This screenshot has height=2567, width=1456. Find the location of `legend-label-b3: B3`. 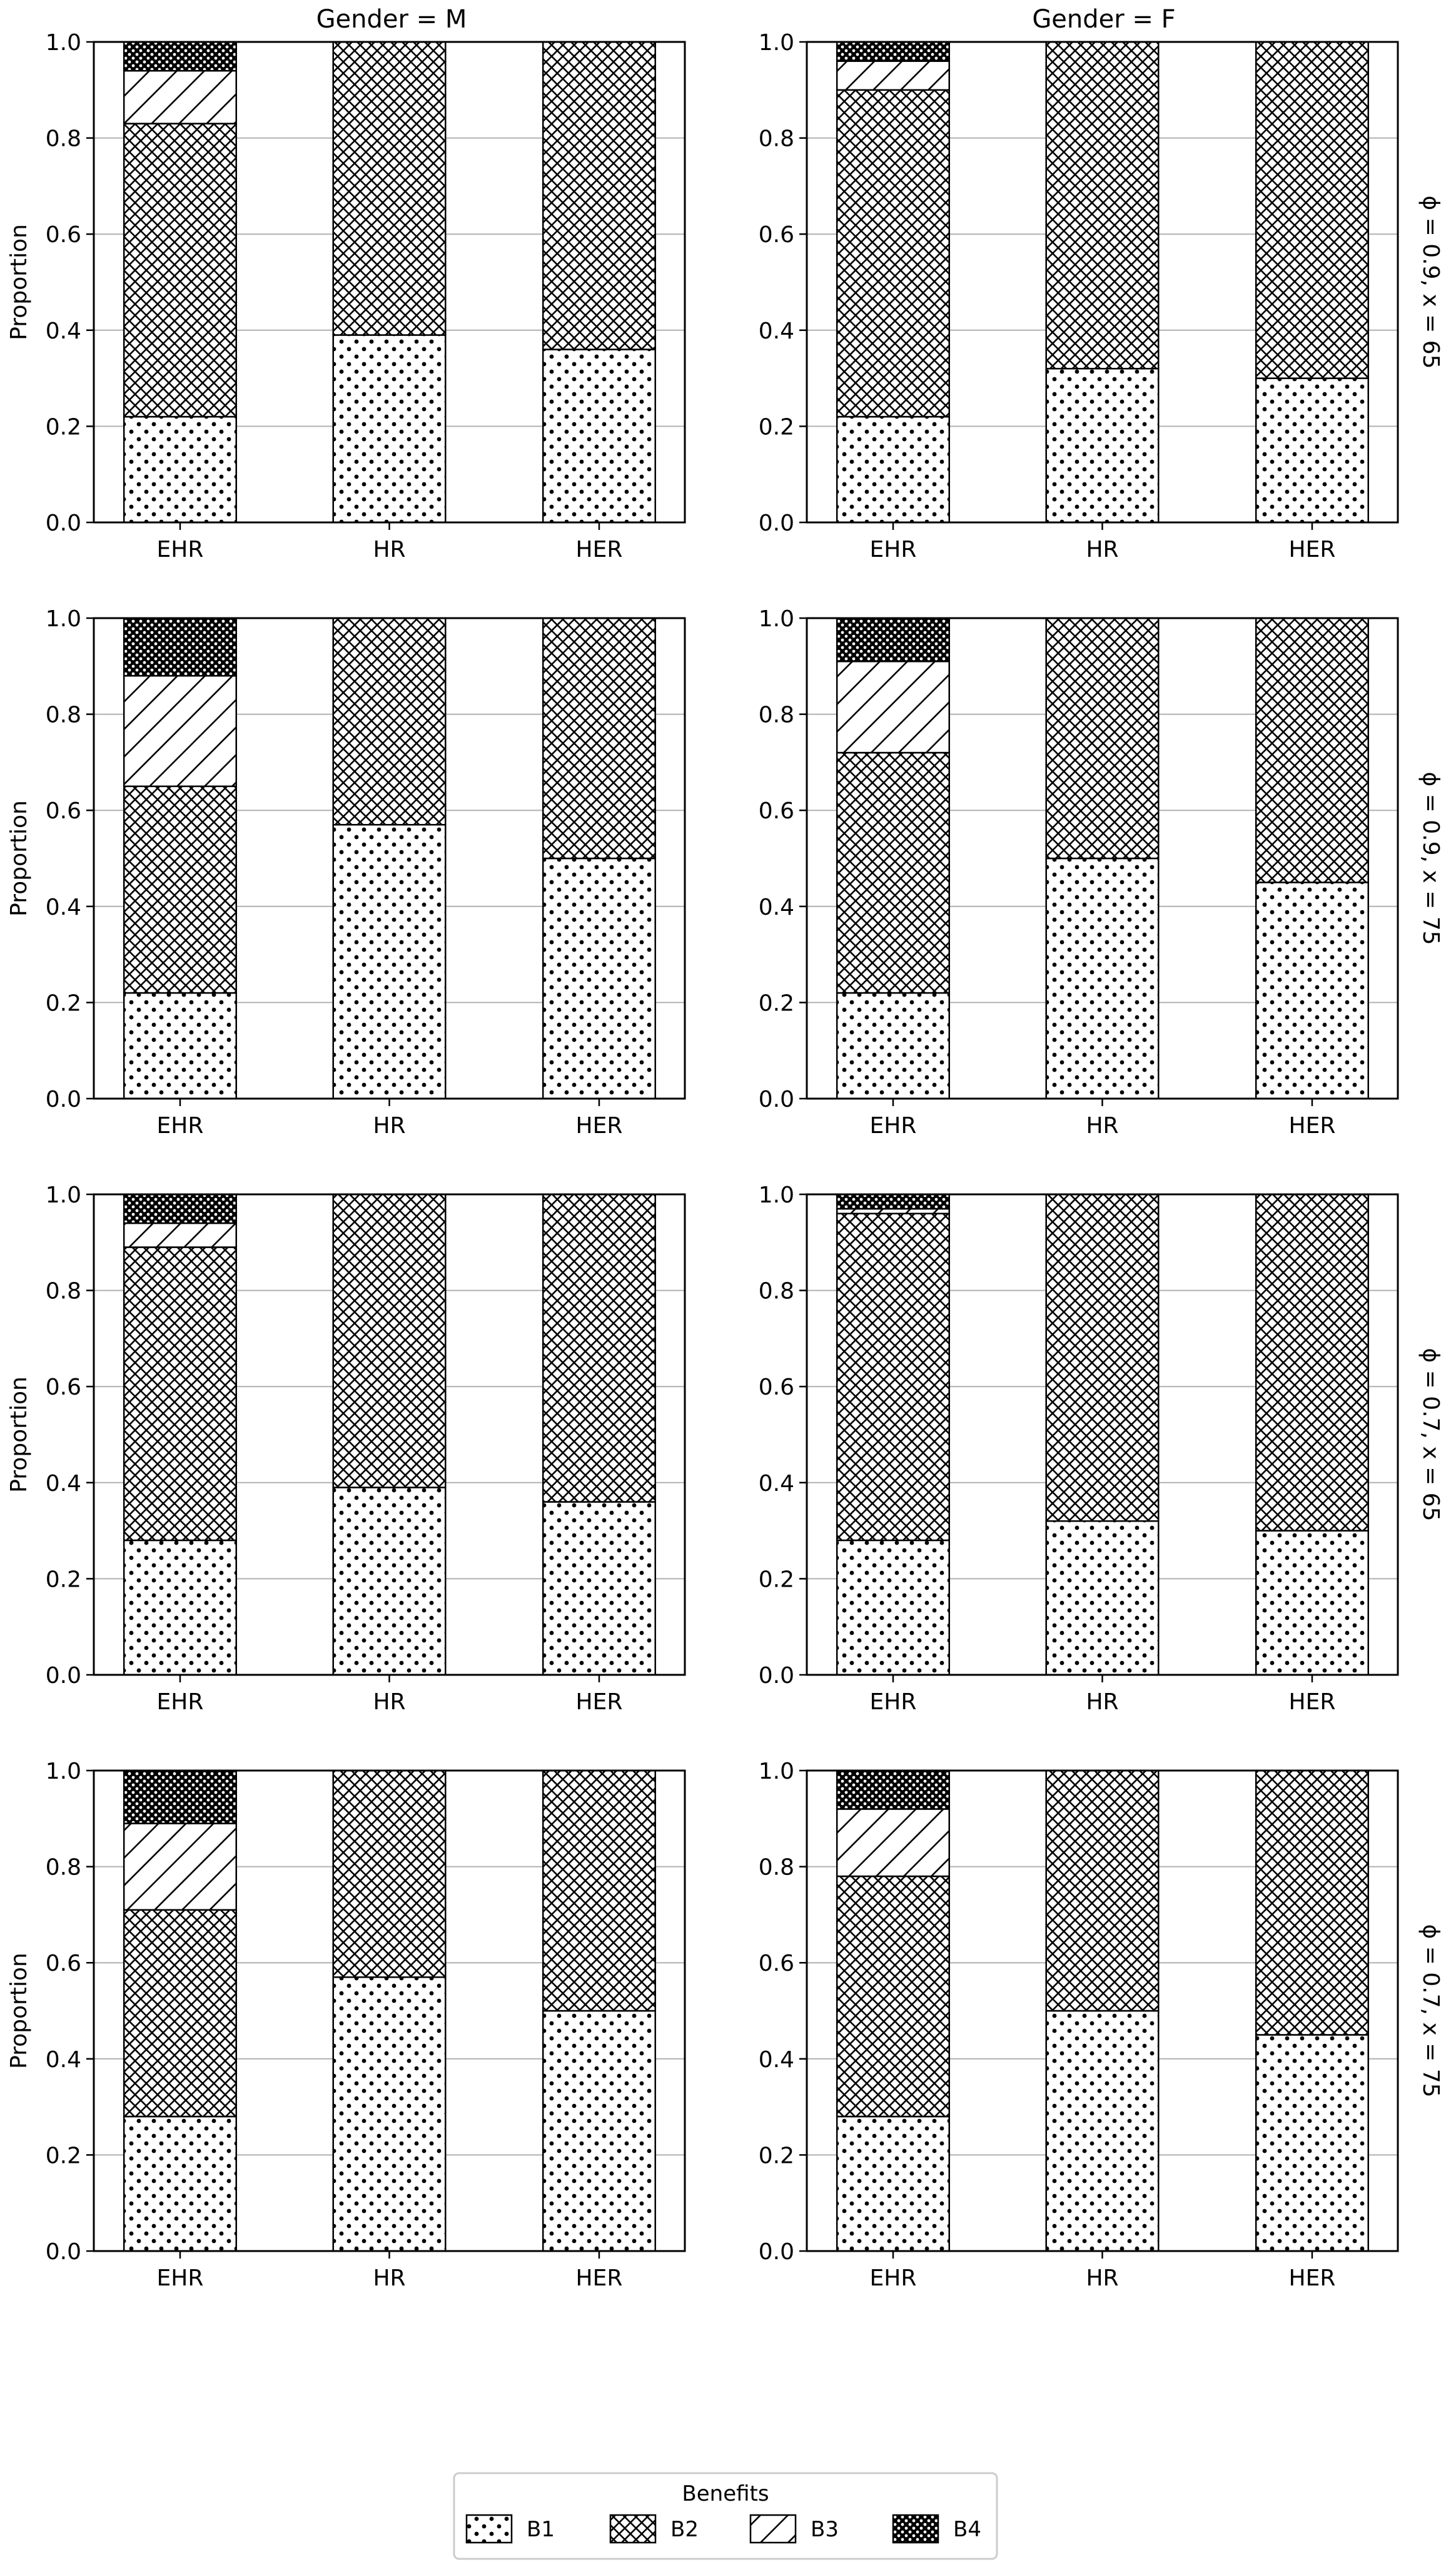

legend-label-b3: B3 is located at coordinates (825, 2529).